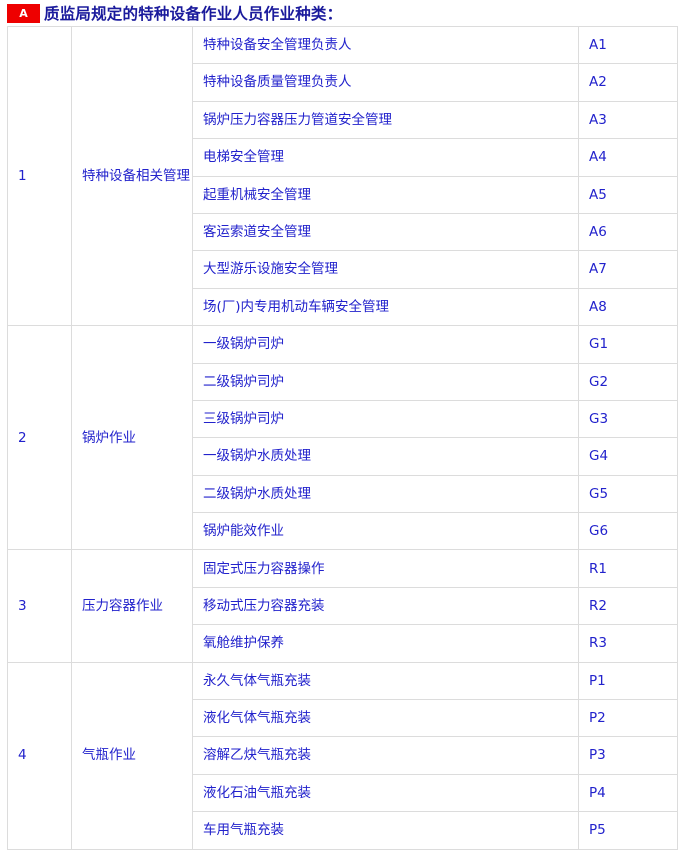  Describe the element at coordinates (628, 643) in the screenshot. I see `job-code-cell: R3` at that location.